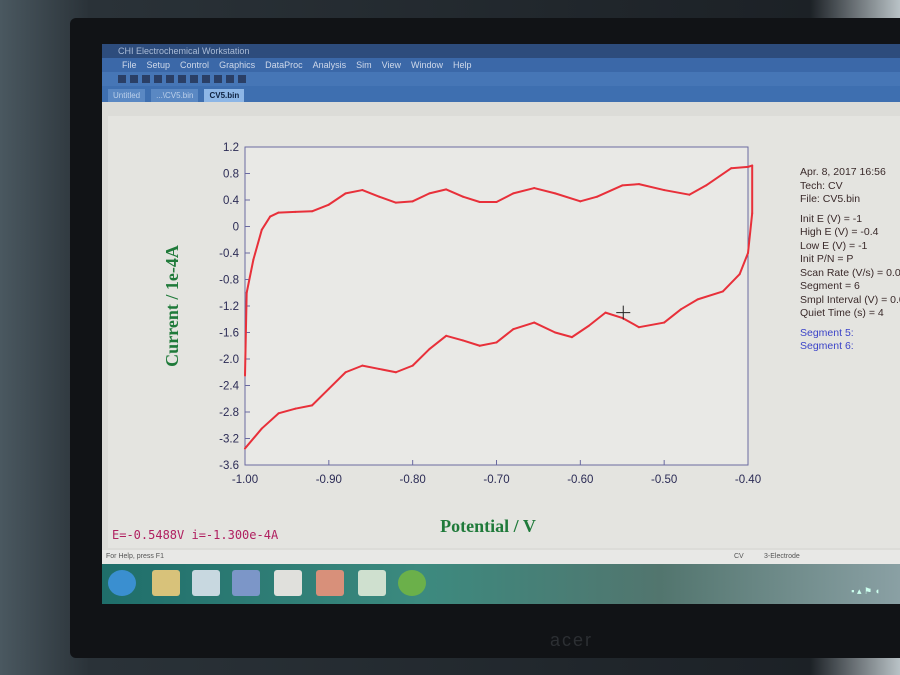 The image size is (900, 675). What do you see at coordinates (580, 480) in the screenshot?
I see `x-tick-label: -0.60` at bounding box center [580, 480].